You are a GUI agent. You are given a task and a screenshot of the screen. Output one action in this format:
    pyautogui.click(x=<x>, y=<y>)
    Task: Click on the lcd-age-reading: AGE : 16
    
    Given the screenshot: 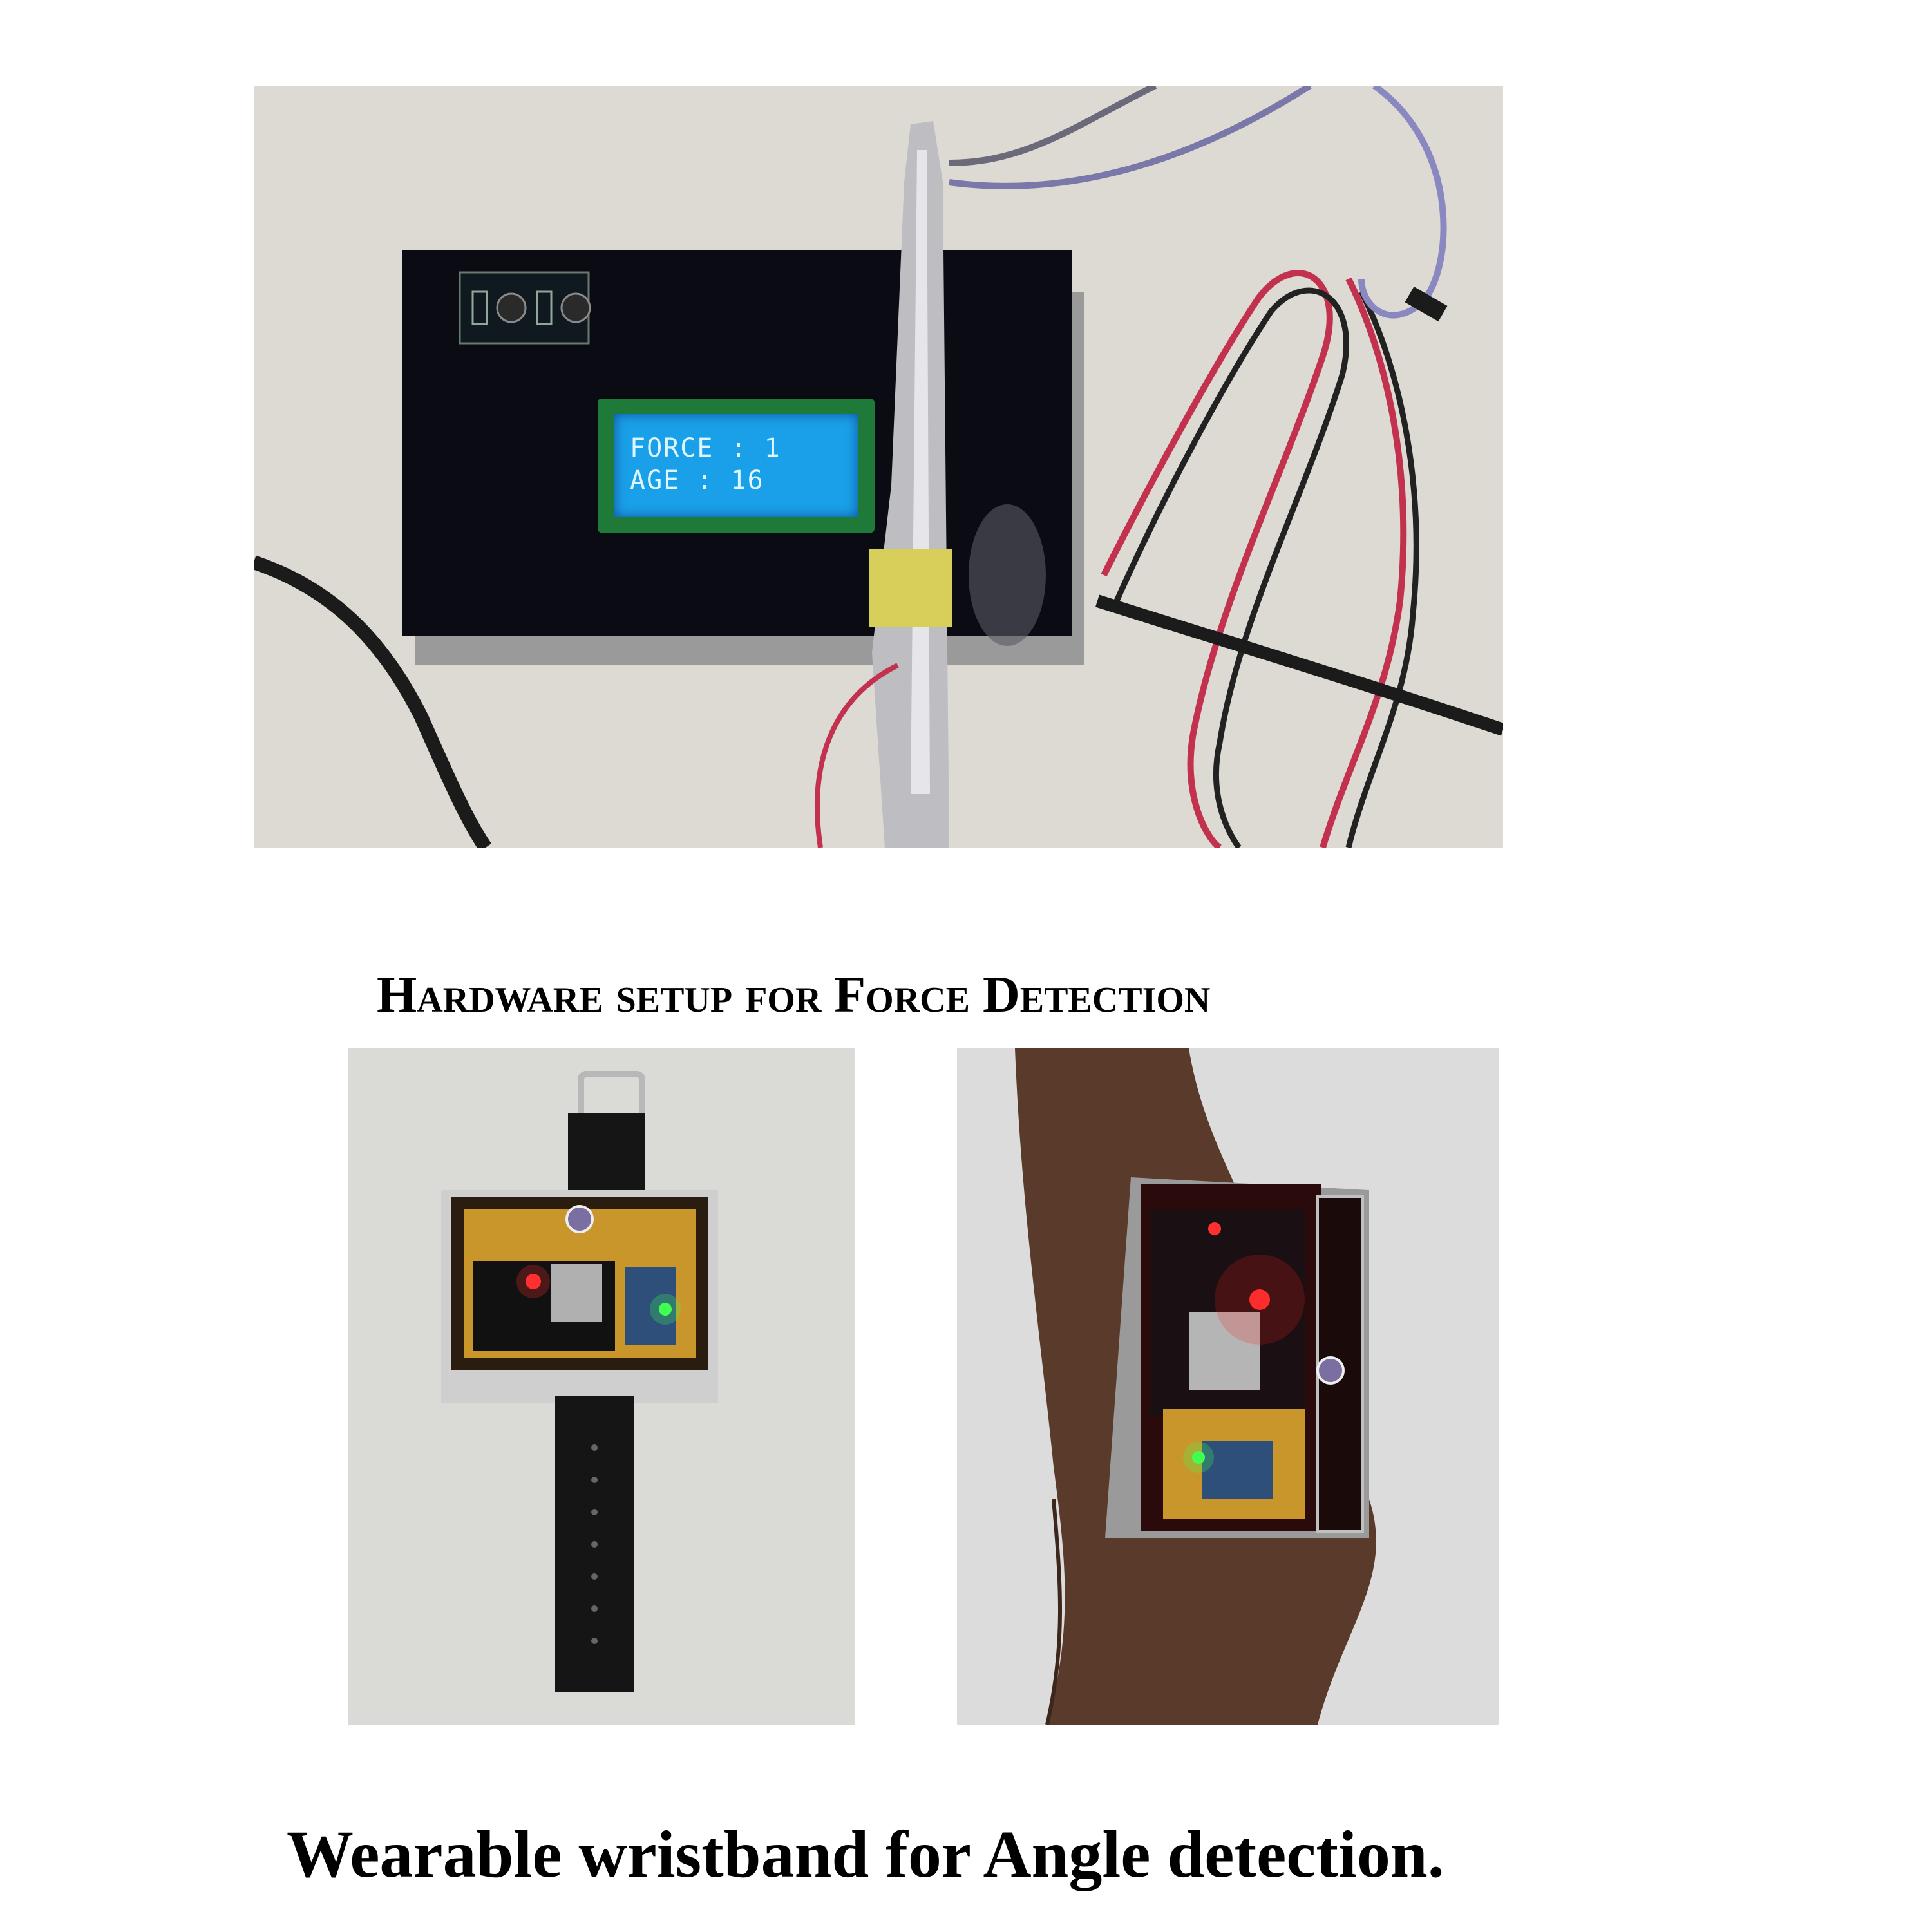 What is the action you would take?
    pyautogui.click(x=697, y=480)
    